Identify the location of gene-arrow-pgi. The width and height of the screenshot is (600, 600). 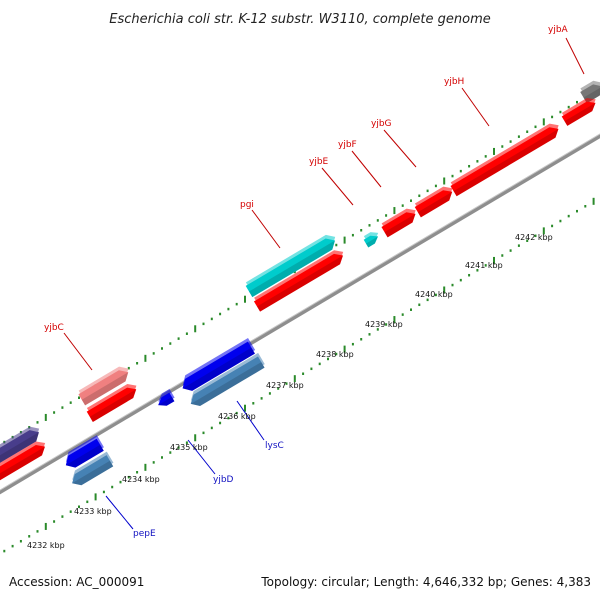
(299, 279).